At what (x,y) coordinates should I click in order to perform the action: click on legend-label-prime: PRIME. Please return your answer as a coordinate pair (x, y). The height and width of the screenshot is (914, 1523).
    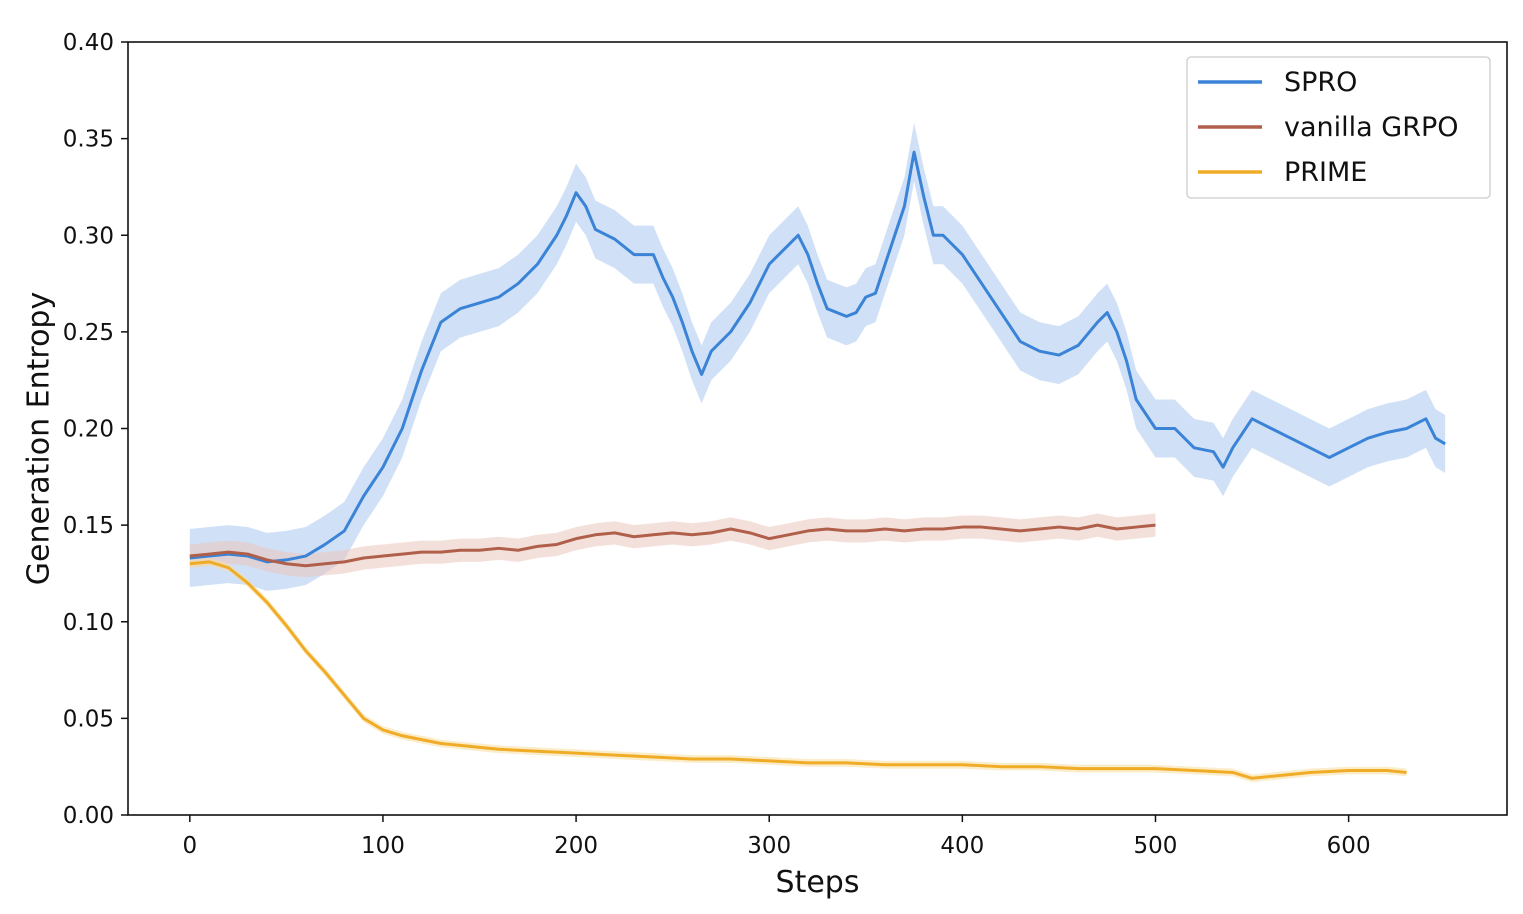
    Looking at the image, I should click on (1325, 172).